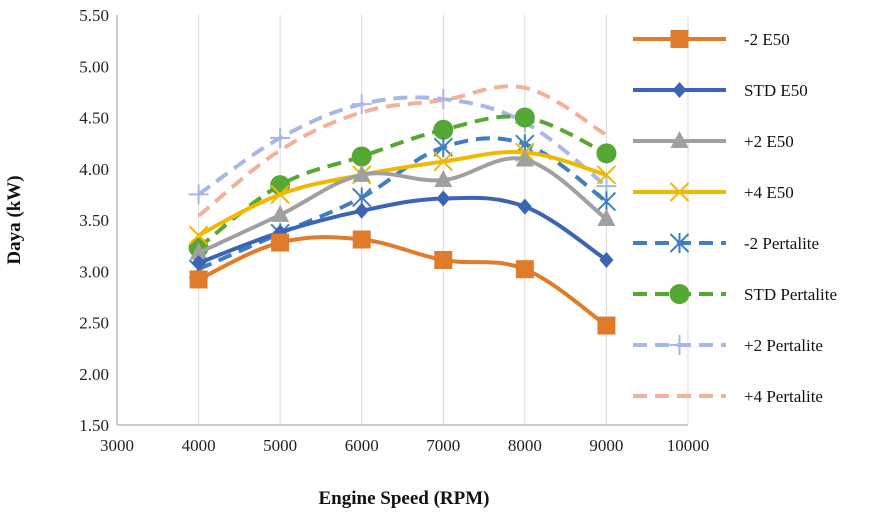  Describe the element at coordinates (94, 66) in the screenshot. I see `y-tick-label: 5.00` at that location.